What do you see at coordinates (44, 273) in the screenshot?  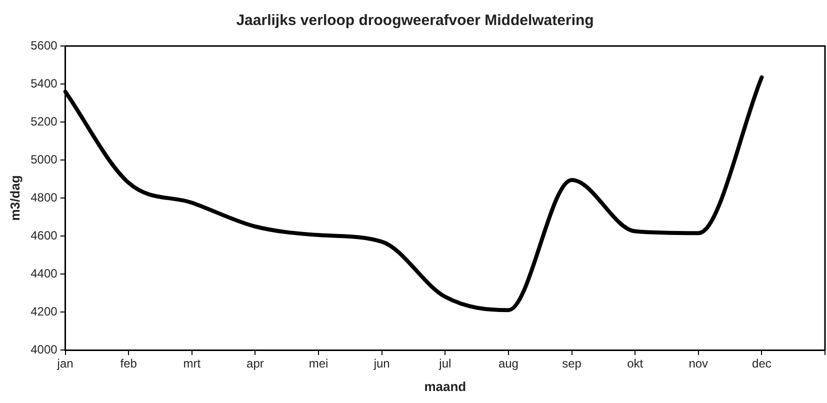 I see `y-tick-label: 4400` at bounding box center [44, 273].